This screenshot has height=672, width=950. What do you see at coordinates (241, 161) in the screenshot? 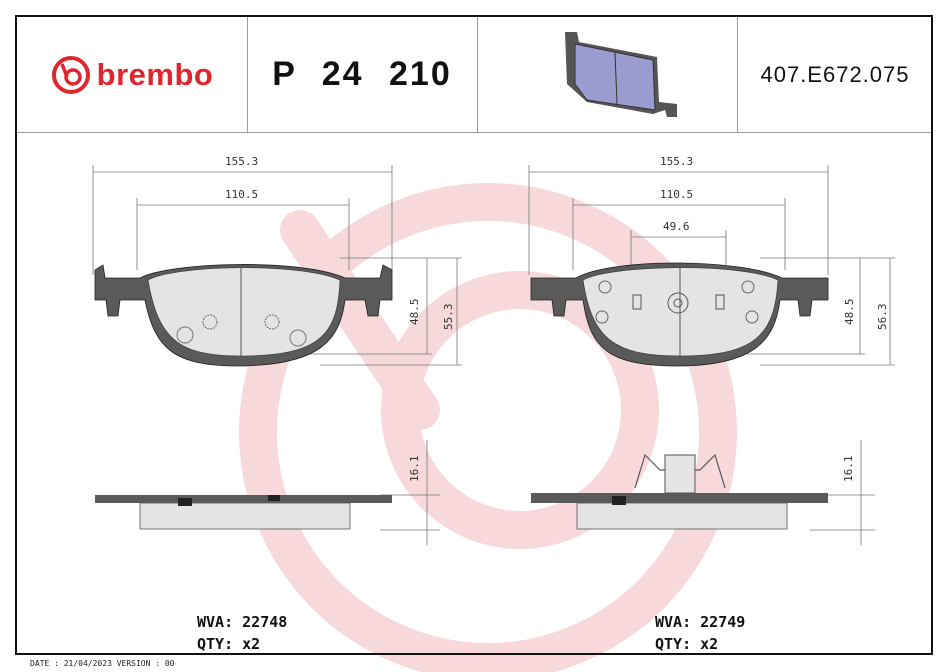
I see `left-overall-width: 155.3` at bounding box center [241, 161].